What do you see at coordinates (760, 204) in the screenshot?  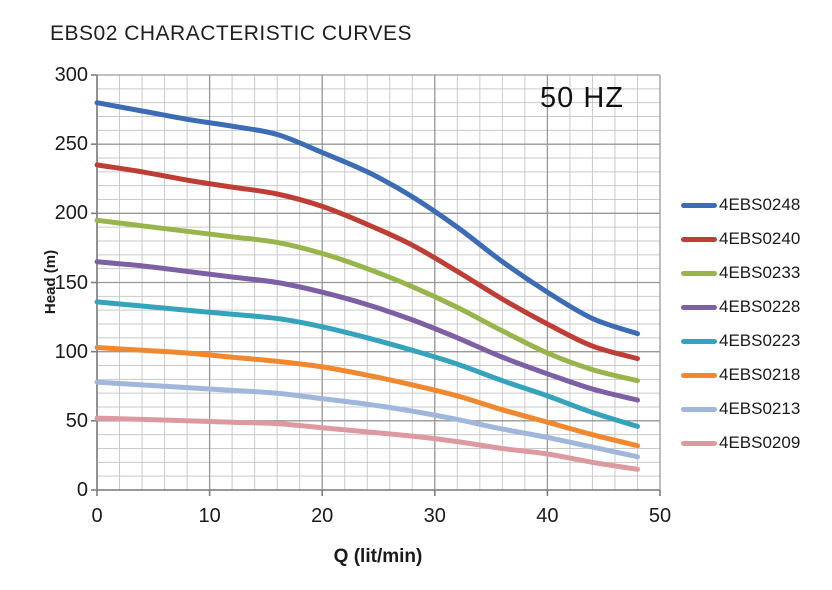 I see `legend-label: 4EBS0248` at bounding box center [760, 204].